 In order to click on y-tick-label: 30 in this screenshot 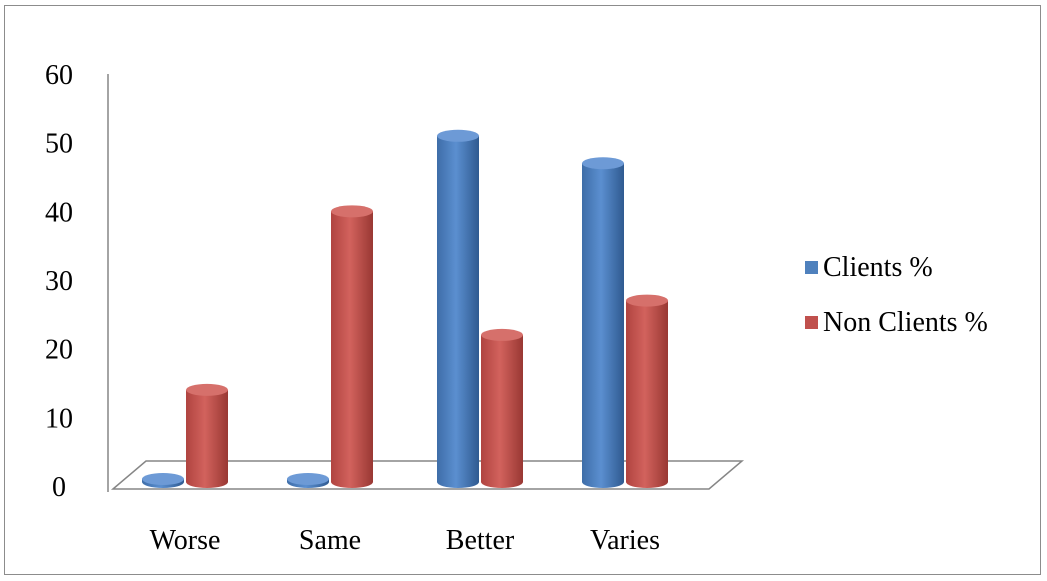, I will do `click(59, 281)`.